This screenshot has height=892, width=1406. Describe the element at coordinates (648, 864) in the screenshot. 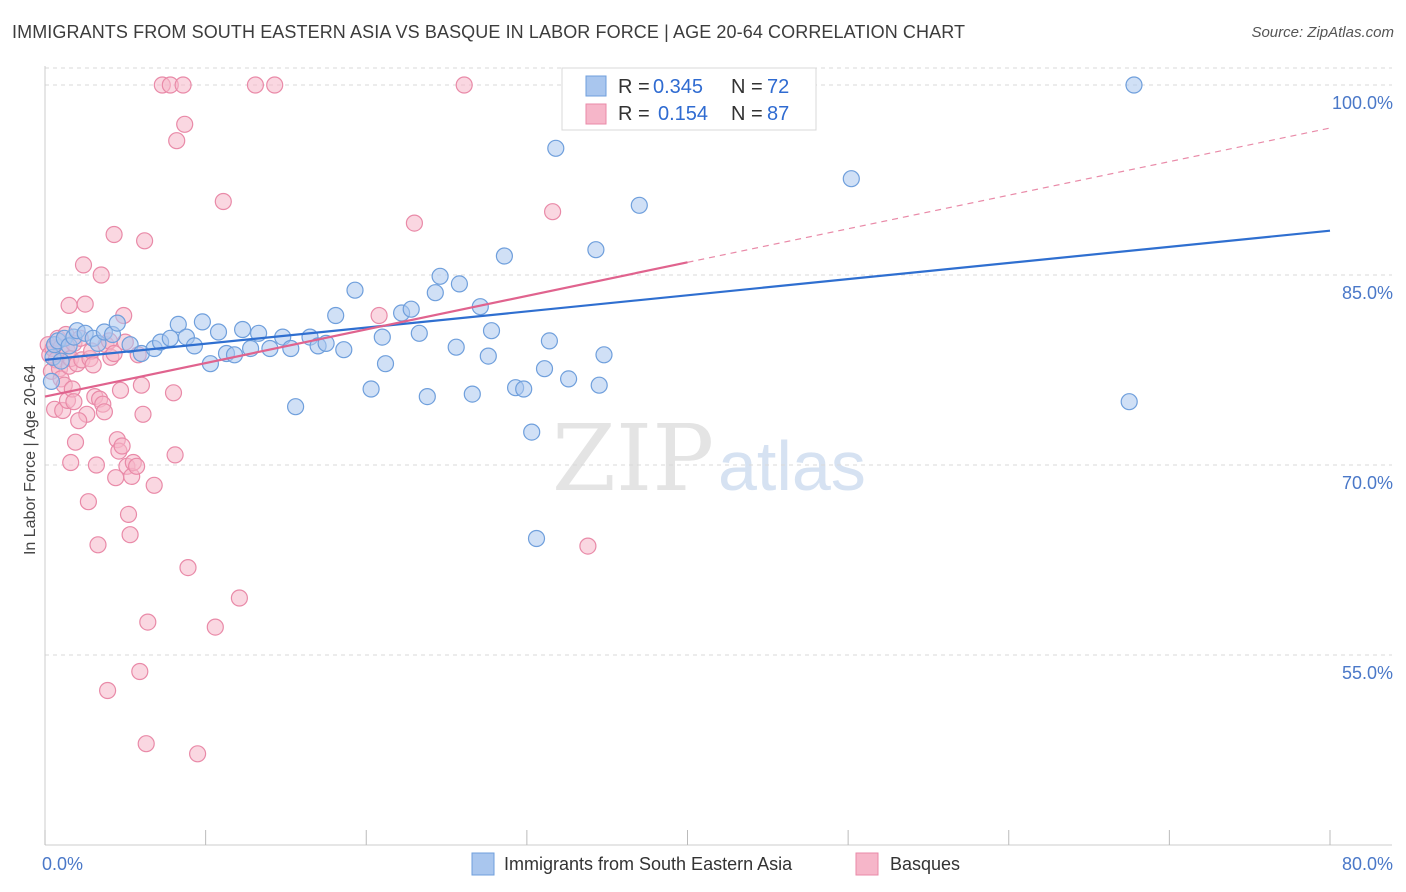

I see `series-legend-label-blue: Immigrants from South Eastern Asia` at that location.